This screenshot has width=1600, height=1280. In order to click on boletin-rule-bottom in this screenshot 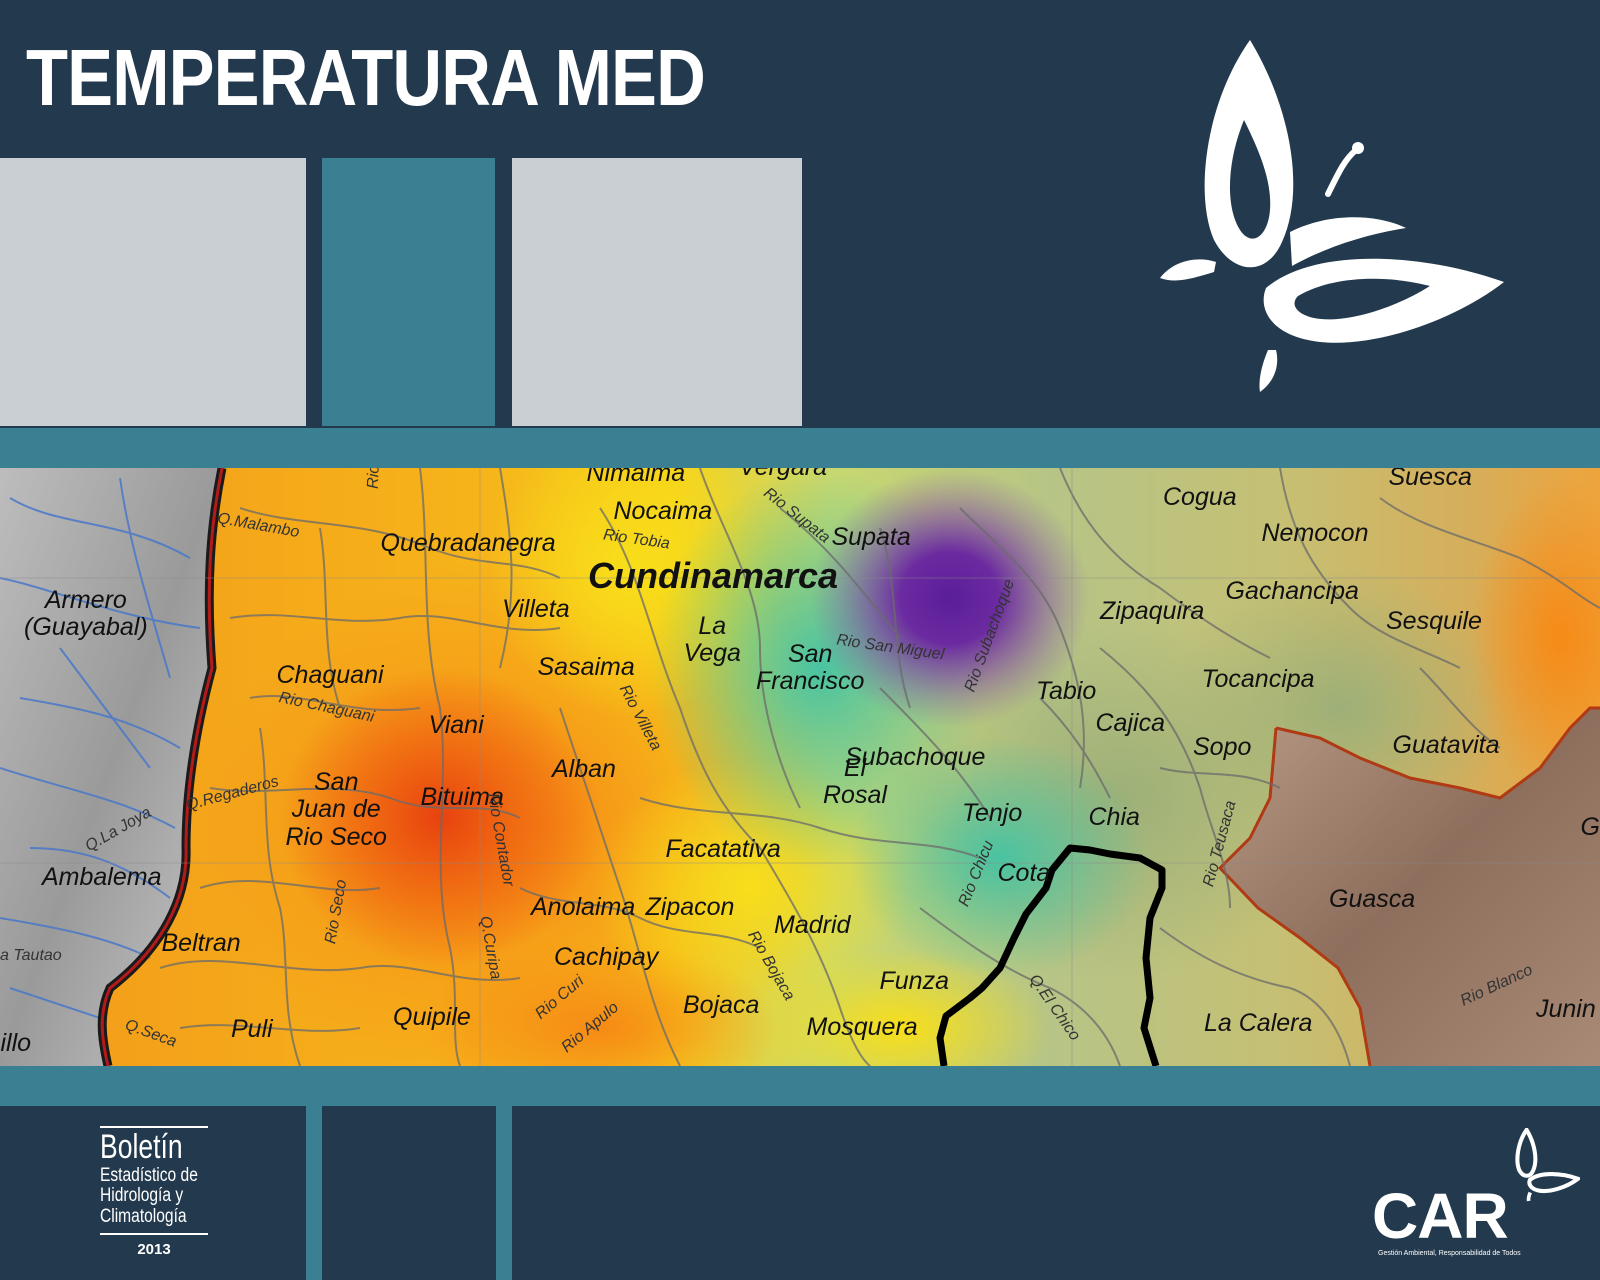, I will do `click(154, 1234)`.